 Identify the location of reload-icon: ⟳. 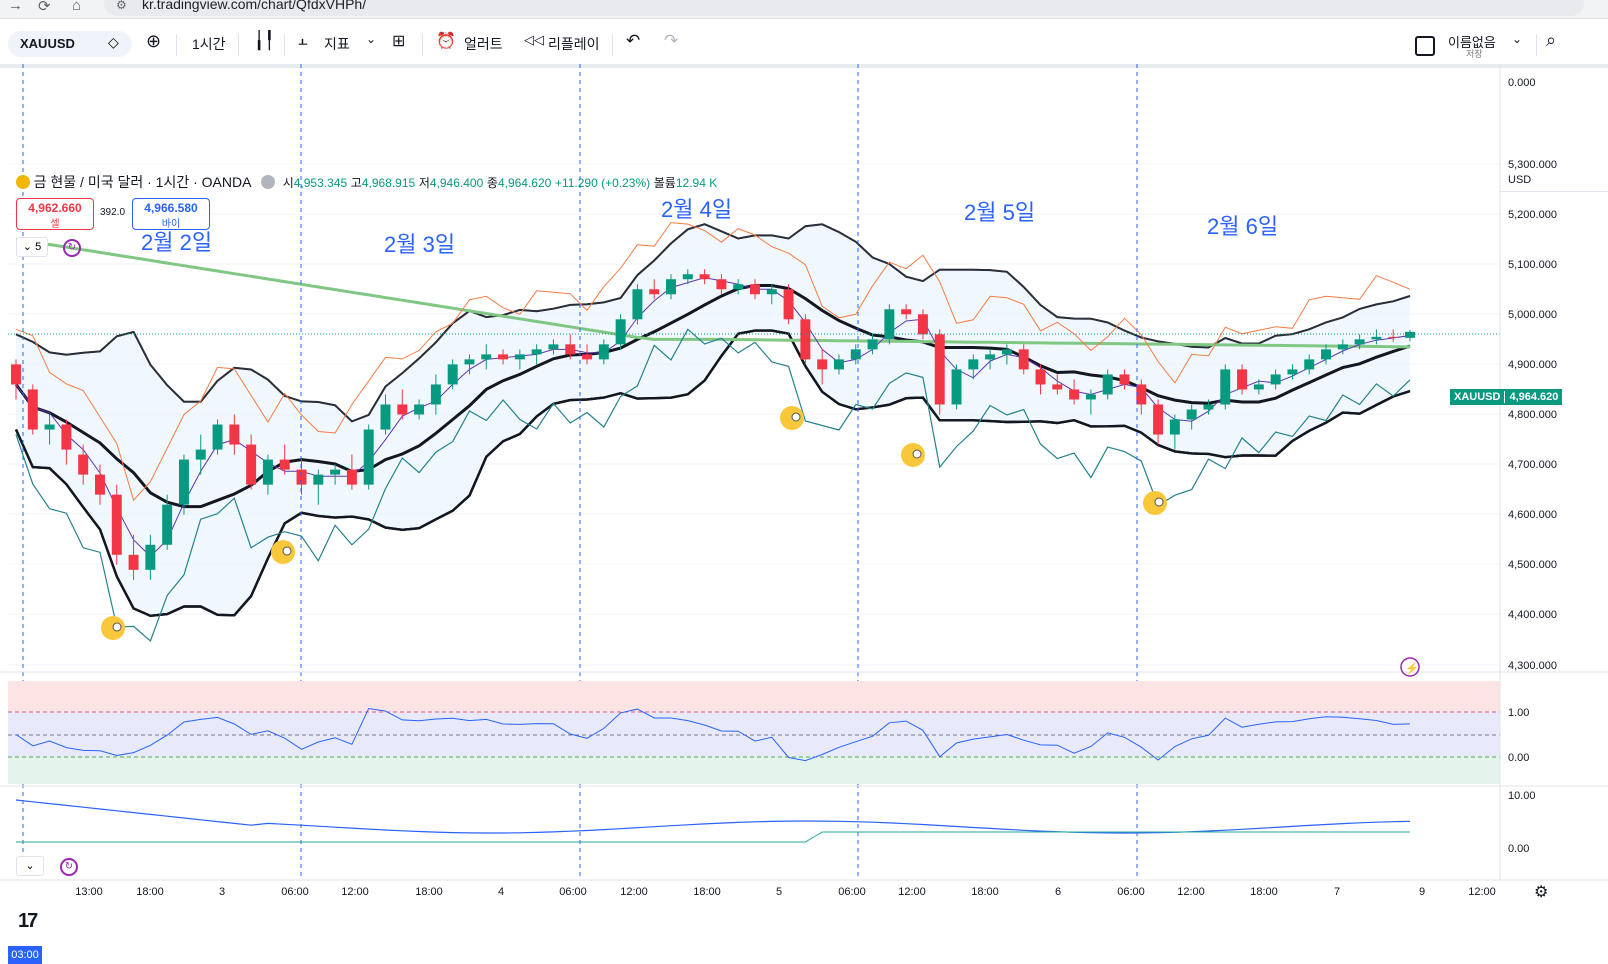
(44, 7).